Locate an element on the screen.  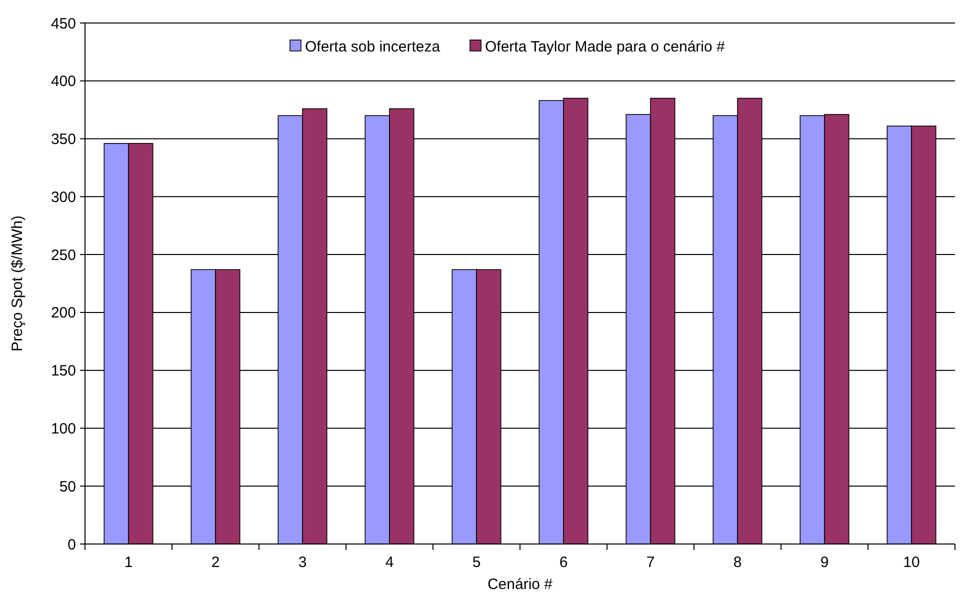
y-axis-title: Preço Spot ($/MWh) is located at coordinates (17, 284).